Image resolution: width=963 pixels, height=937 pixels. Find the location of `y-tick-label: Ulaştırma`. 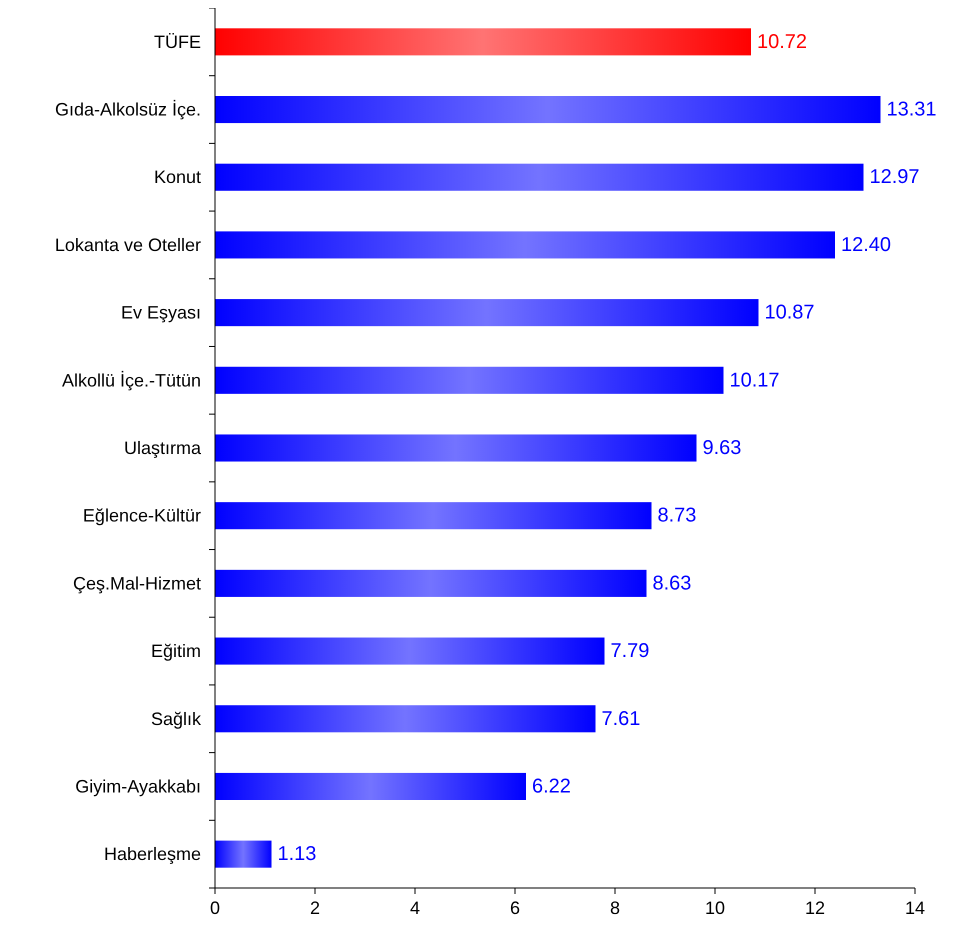

y-tick-label: Ulaştırma is located at coordinates (163, 448).